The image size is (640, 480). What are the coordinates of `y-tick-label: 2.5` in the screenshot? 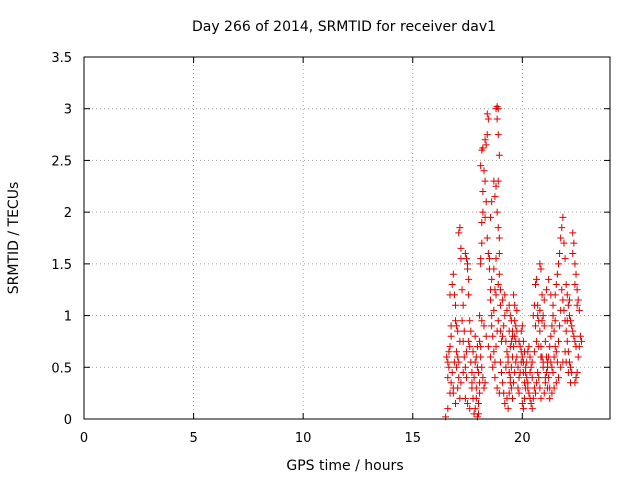 It's located at (61, 161).